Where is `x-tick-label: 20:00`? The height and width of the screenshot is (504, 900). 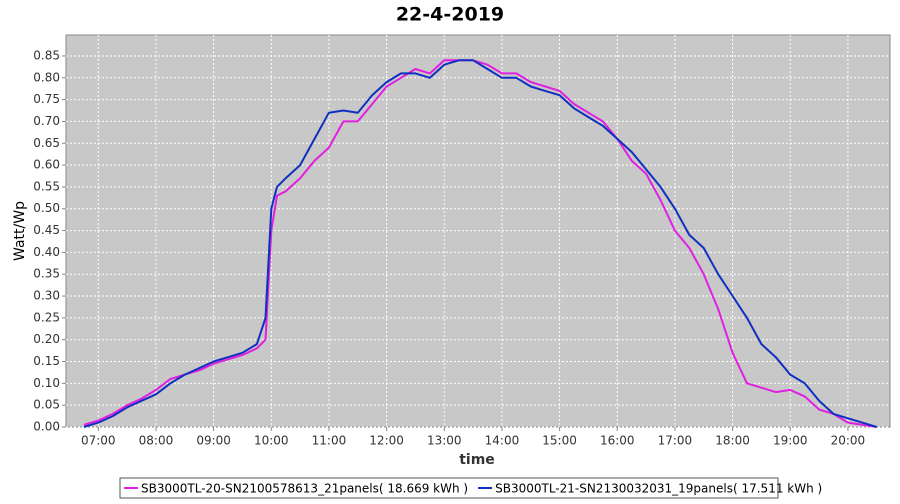
x-tick-label: 20:00 is located at coordinates (848, 441).